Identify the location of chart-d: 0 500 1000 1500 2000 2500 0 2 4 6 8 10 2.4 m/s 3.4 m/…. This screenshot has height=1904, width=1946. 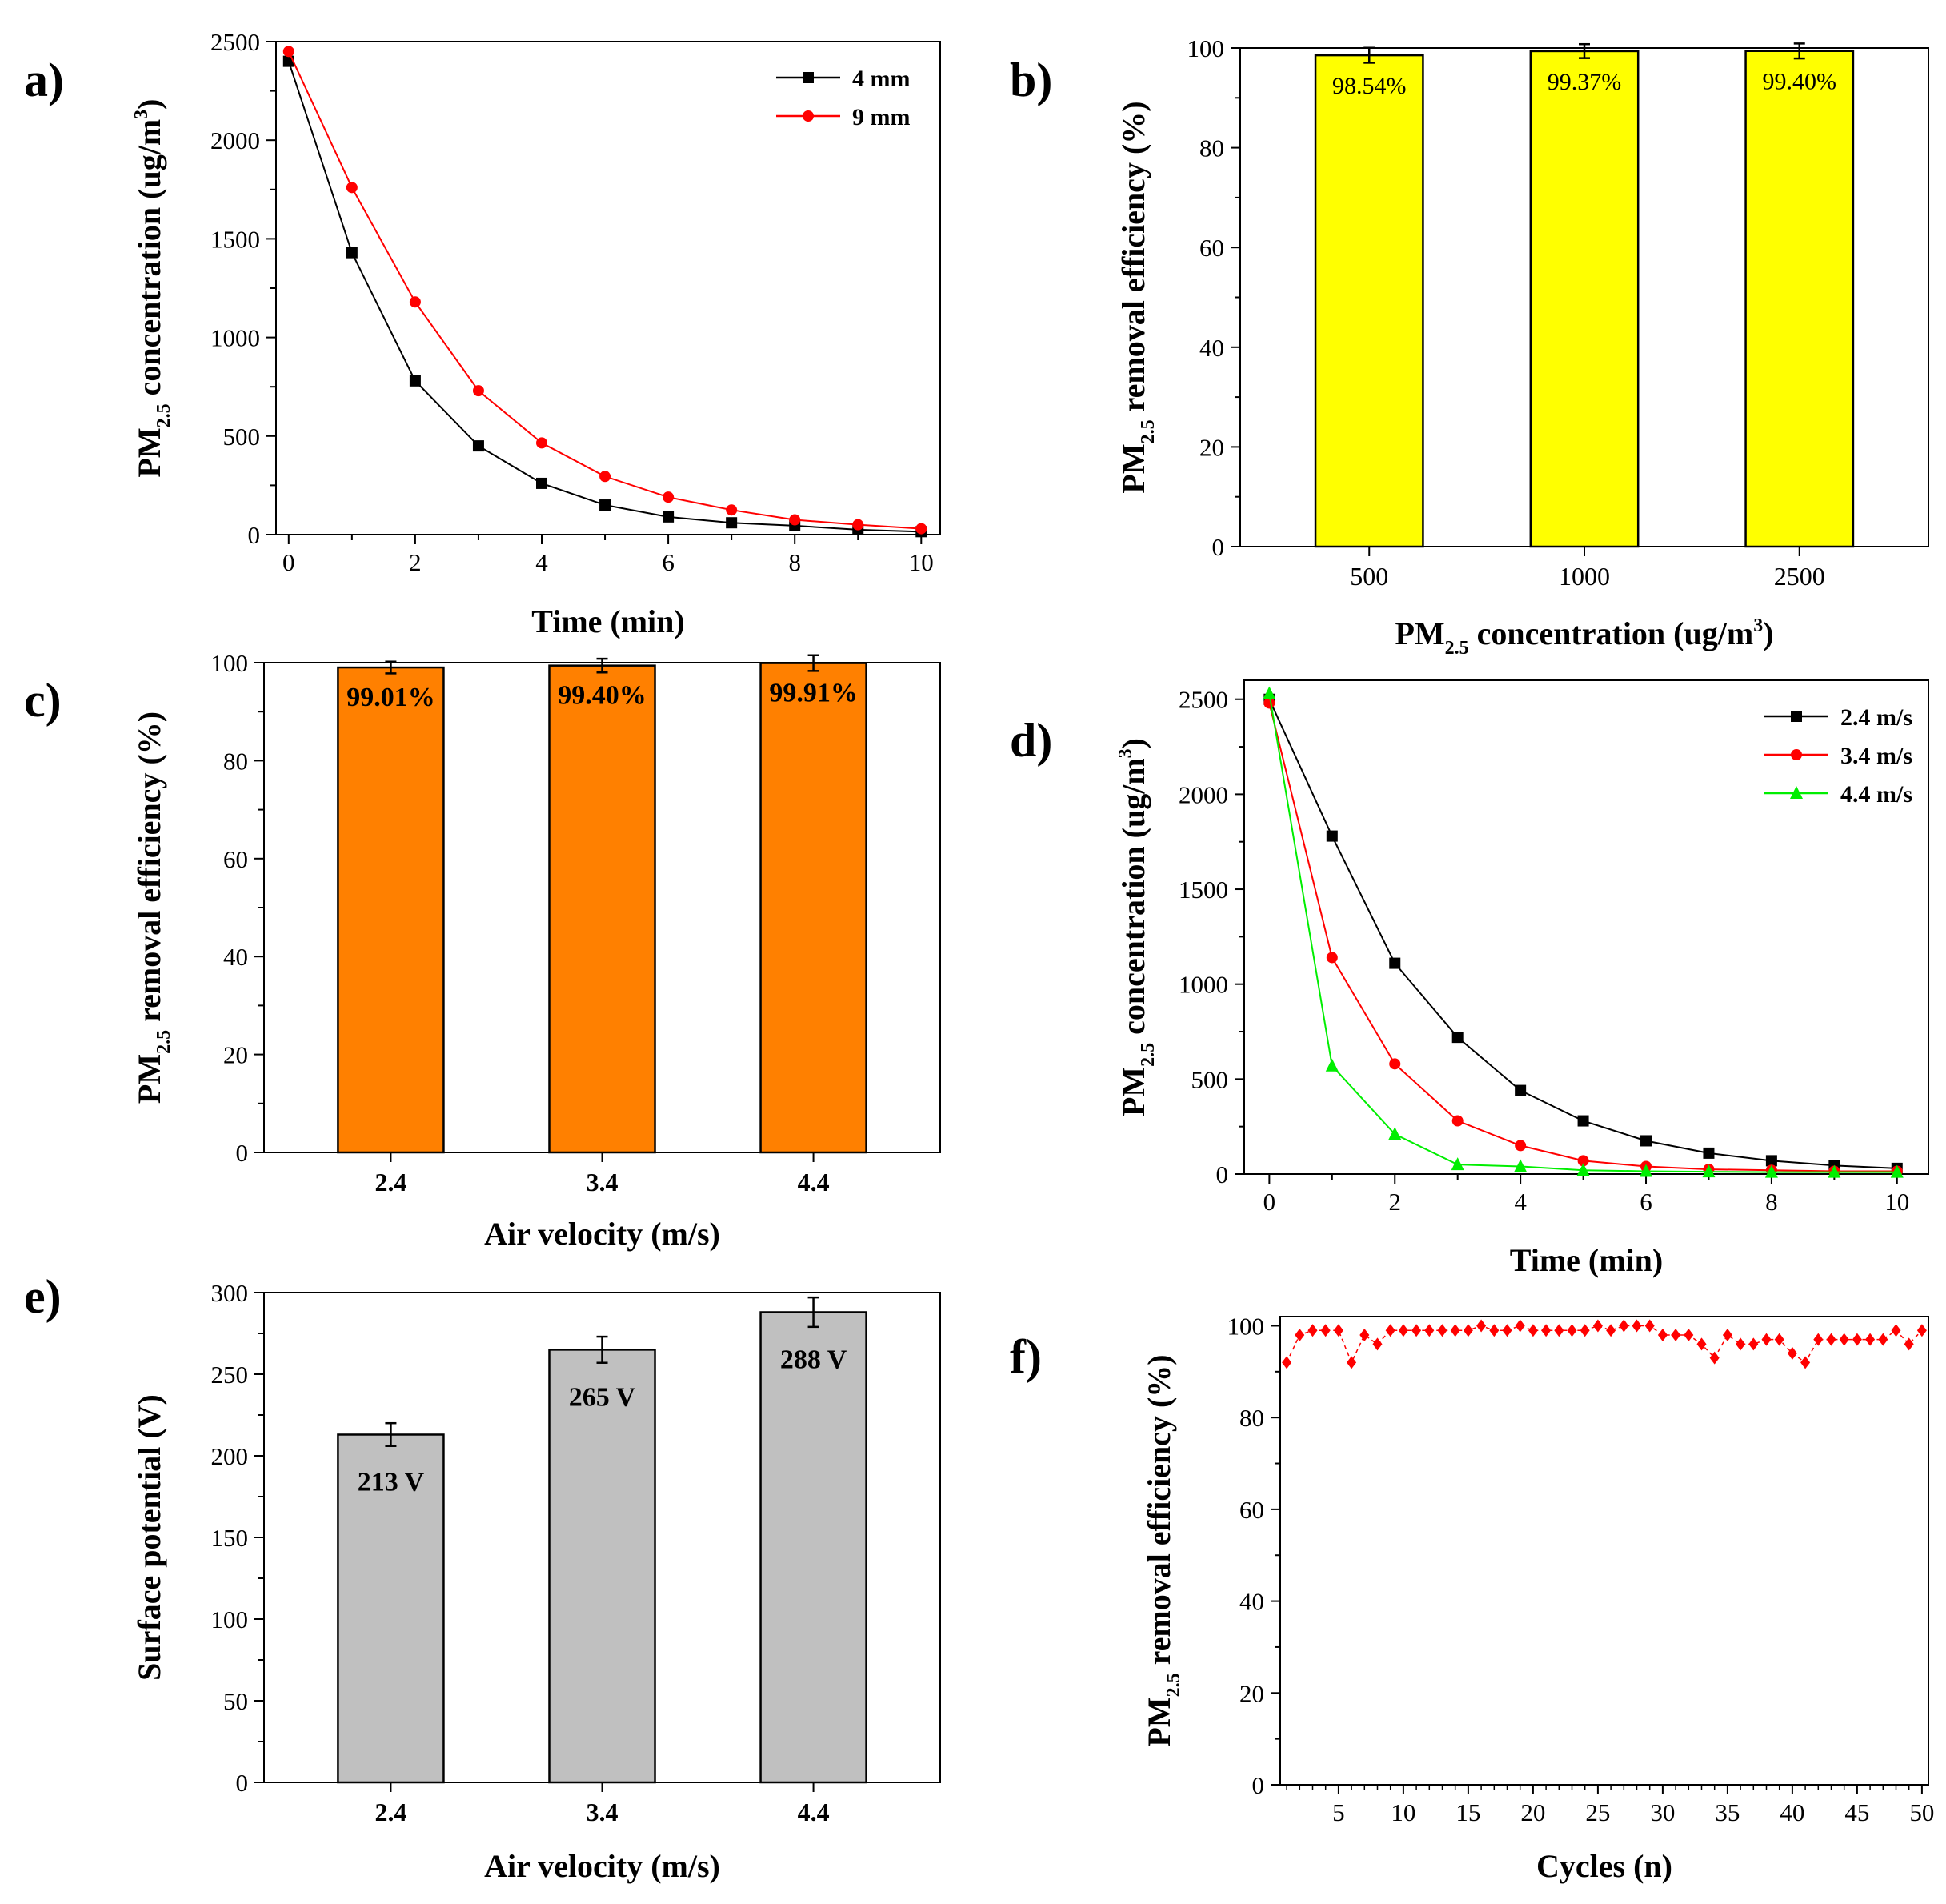
(1469, 978).